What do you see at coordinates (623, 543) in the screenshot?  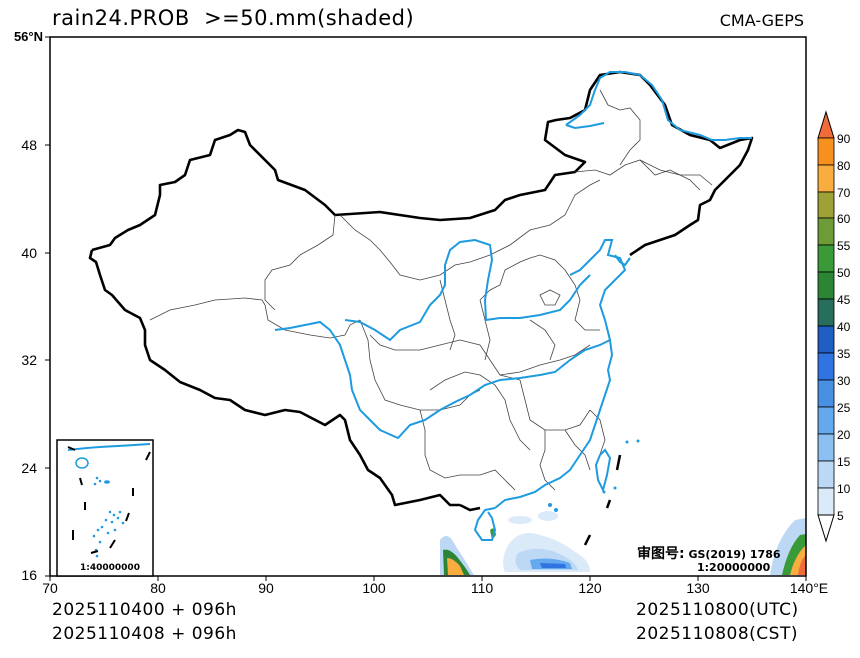 I see `precip-shading` at bounding box center [623, 543].